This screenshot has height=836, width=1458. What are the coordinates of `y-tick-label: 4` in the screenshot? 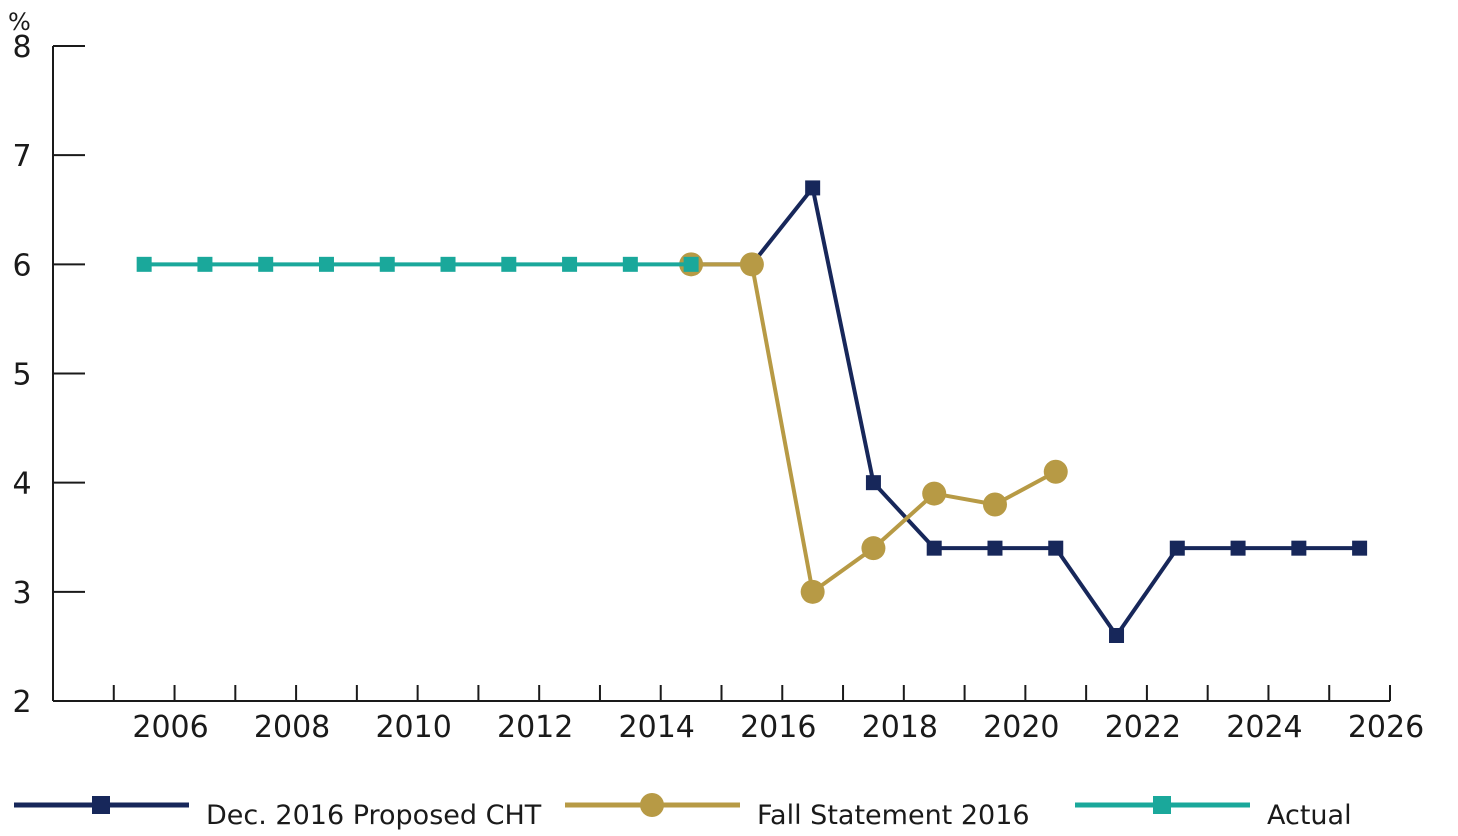 It's located at (21, 484).